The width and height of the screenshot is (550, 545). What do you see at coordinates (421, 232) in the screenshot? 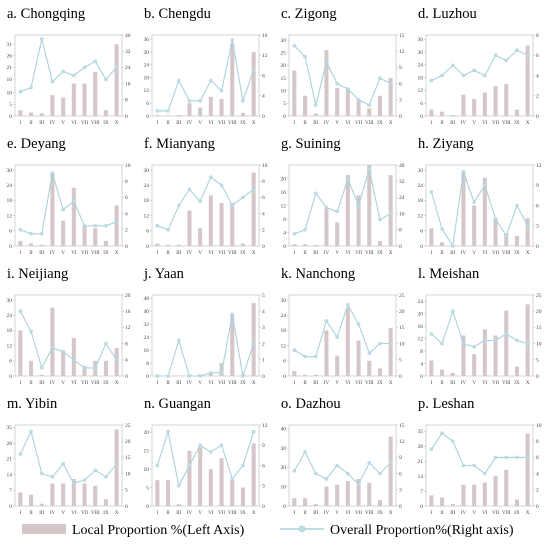
I see `left-tick-label: 6` at bounding box center [421, 232].